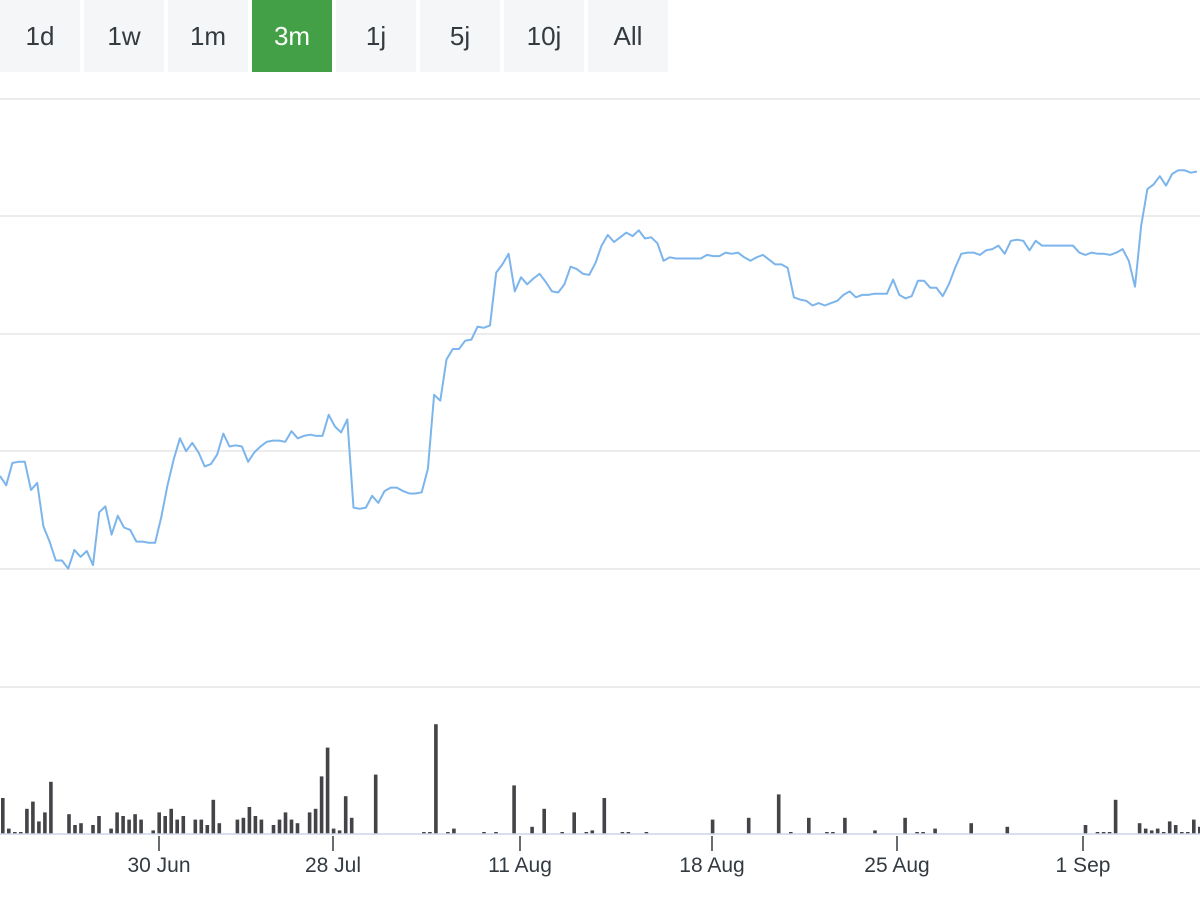  I want to click on range-button-3m: 3m, so click(292, 36).